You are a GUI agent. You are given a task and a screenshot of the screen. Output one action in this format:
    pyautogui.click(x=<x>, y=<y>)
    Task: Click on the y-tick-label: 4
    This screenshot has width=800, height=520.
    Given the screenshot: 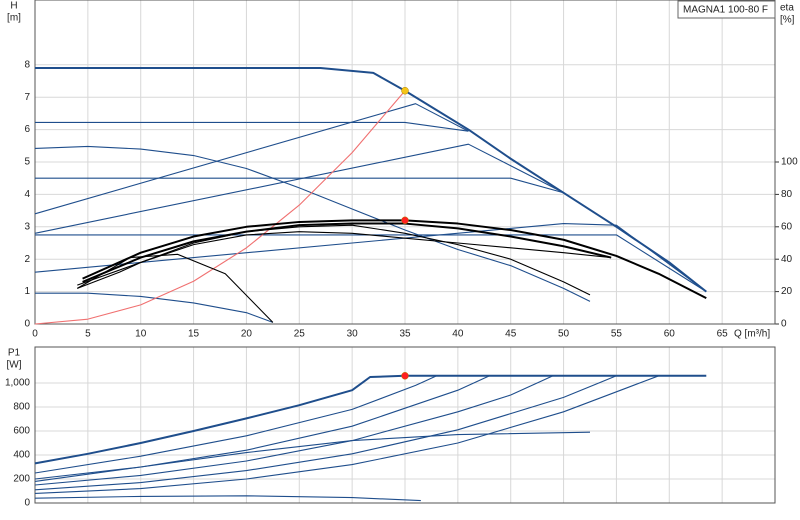 What is the action you would take?
    pyautogui.click(x=27, y=194)
    